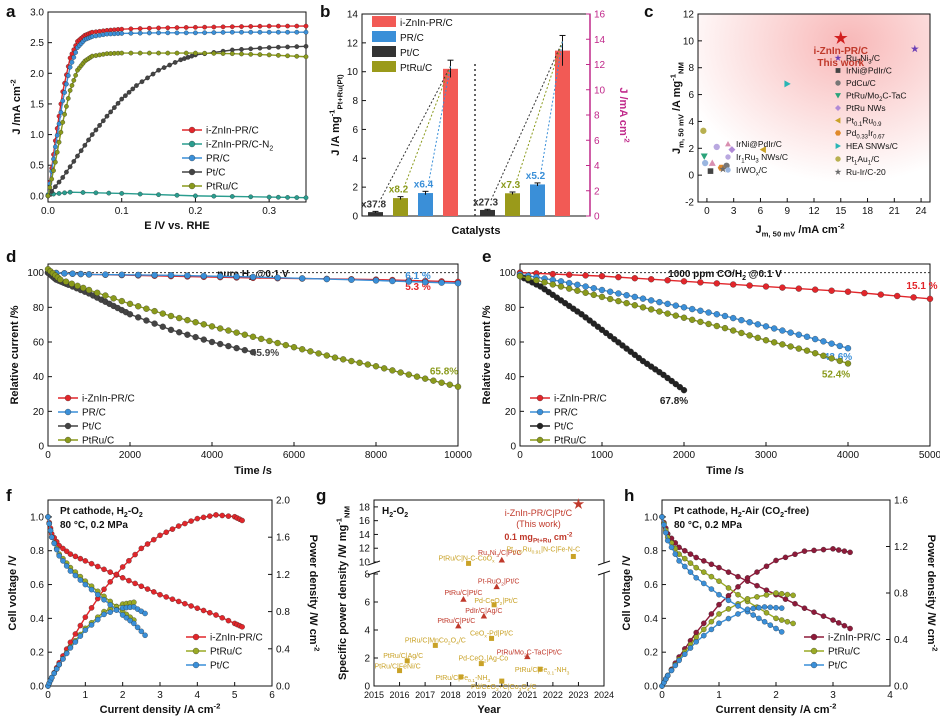 The width and height of the screenshot is (940, 728). Describe the element at coordinates (283, 649) in the screenshot. I see `panel-f-yright-tick-label: 0.4` at that location.